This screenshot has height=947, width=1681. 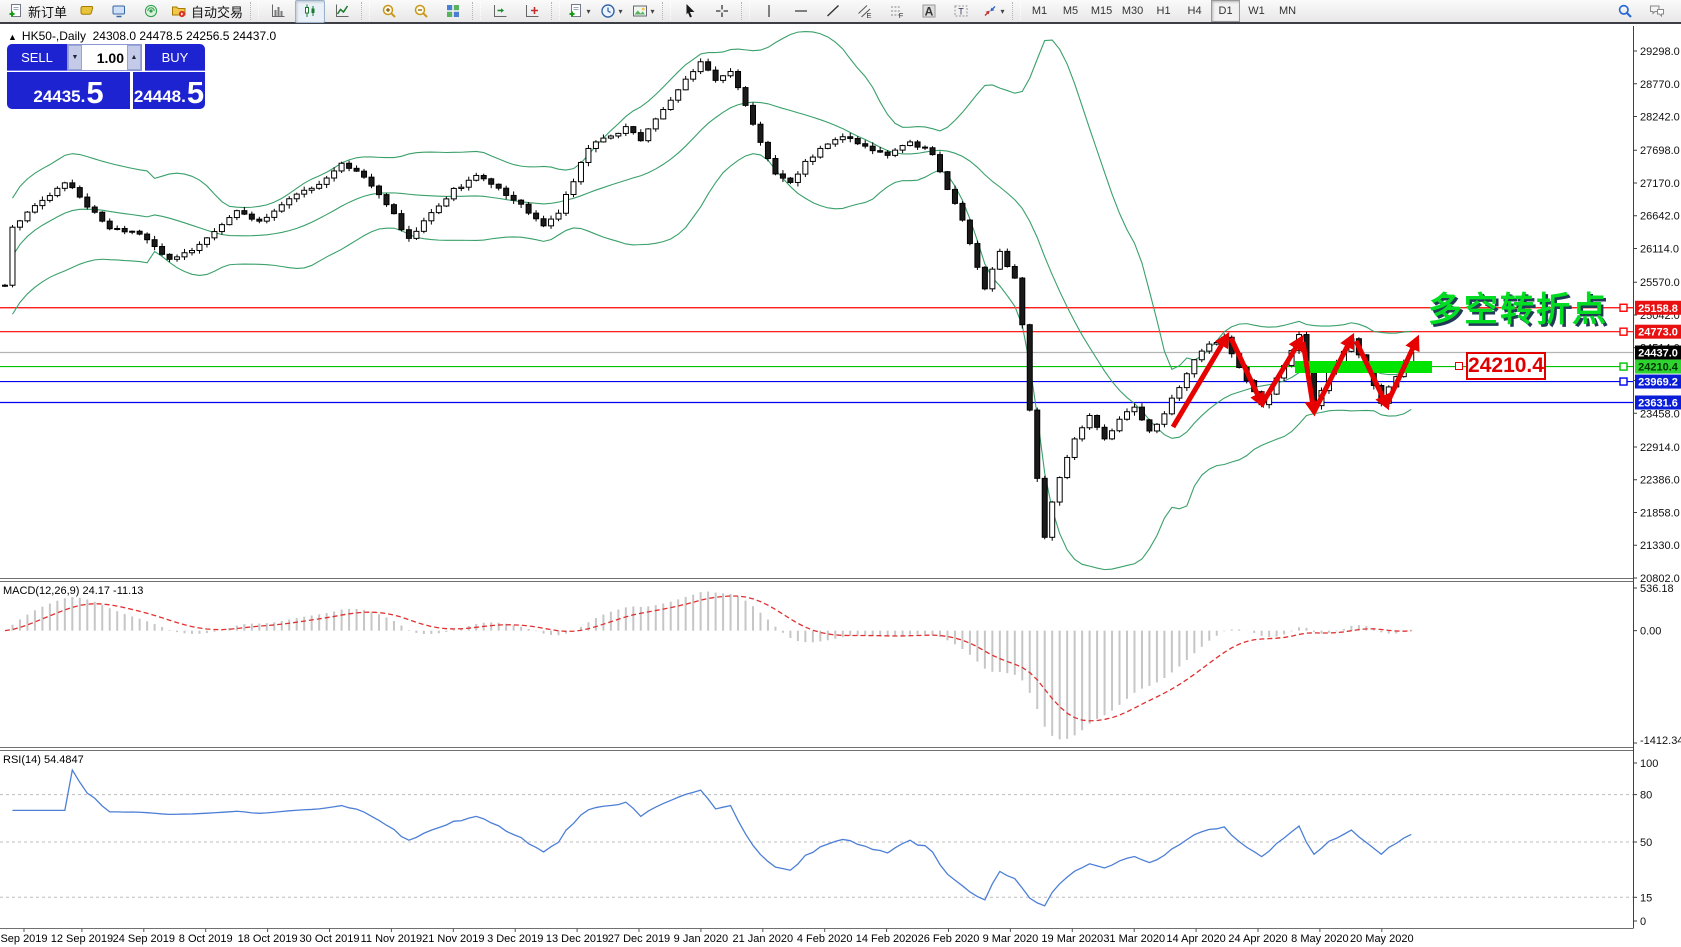 I want to click on date-tick: 26 Feb 2020, so click(x=949, y=939).